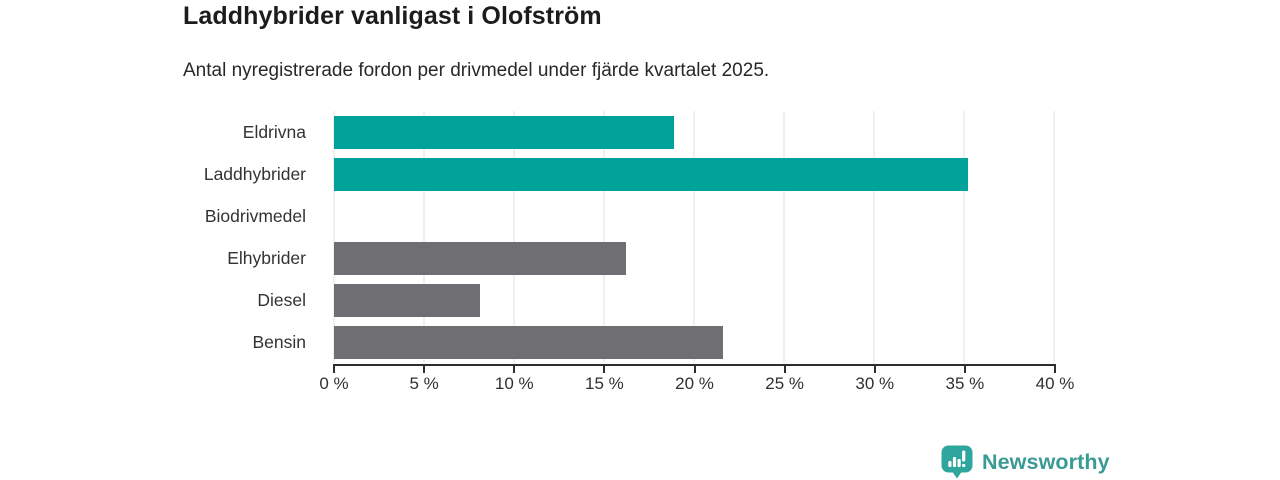 The width and height of the screenshot is (1280, 480). What do you see at coordinates (957, 462) in the screenshot?
I see `newsworthy-icon` at bounding box center [957, 462].